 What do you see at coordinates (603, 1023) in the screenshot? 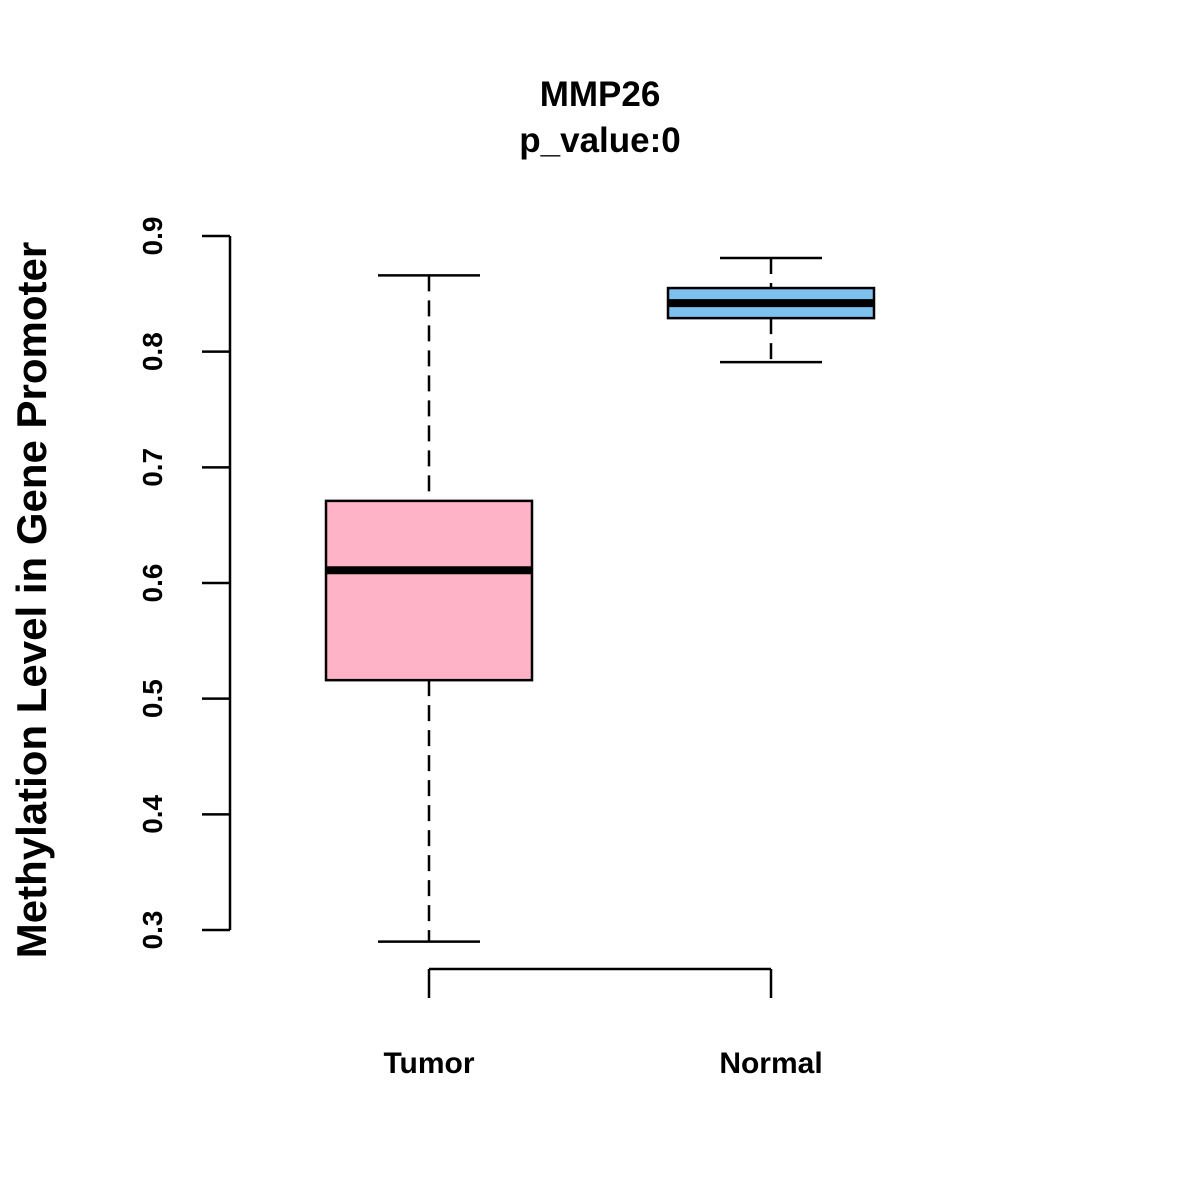
I see `x-axis: Tumor Normal` at bounding box center [603, 1023].